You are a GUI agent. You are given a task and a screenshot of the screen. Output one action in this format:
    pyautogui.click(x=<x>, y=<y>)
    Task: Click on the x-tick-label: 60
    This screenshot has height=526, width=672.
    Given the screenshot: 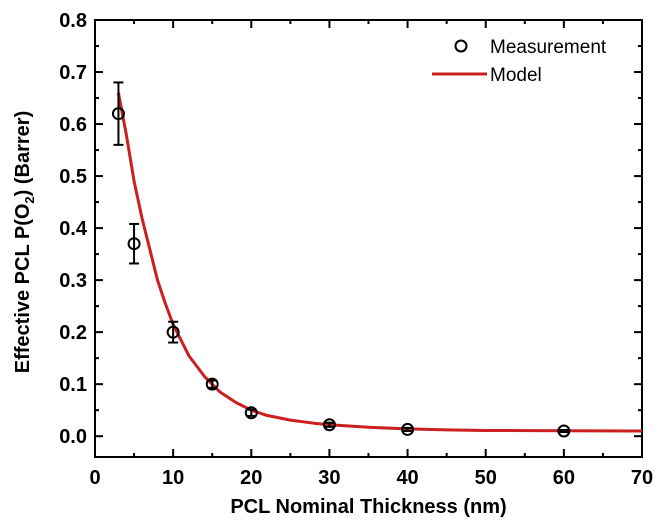 What is the action you would take?
    pyautogui.click(x=564, y=478)
    